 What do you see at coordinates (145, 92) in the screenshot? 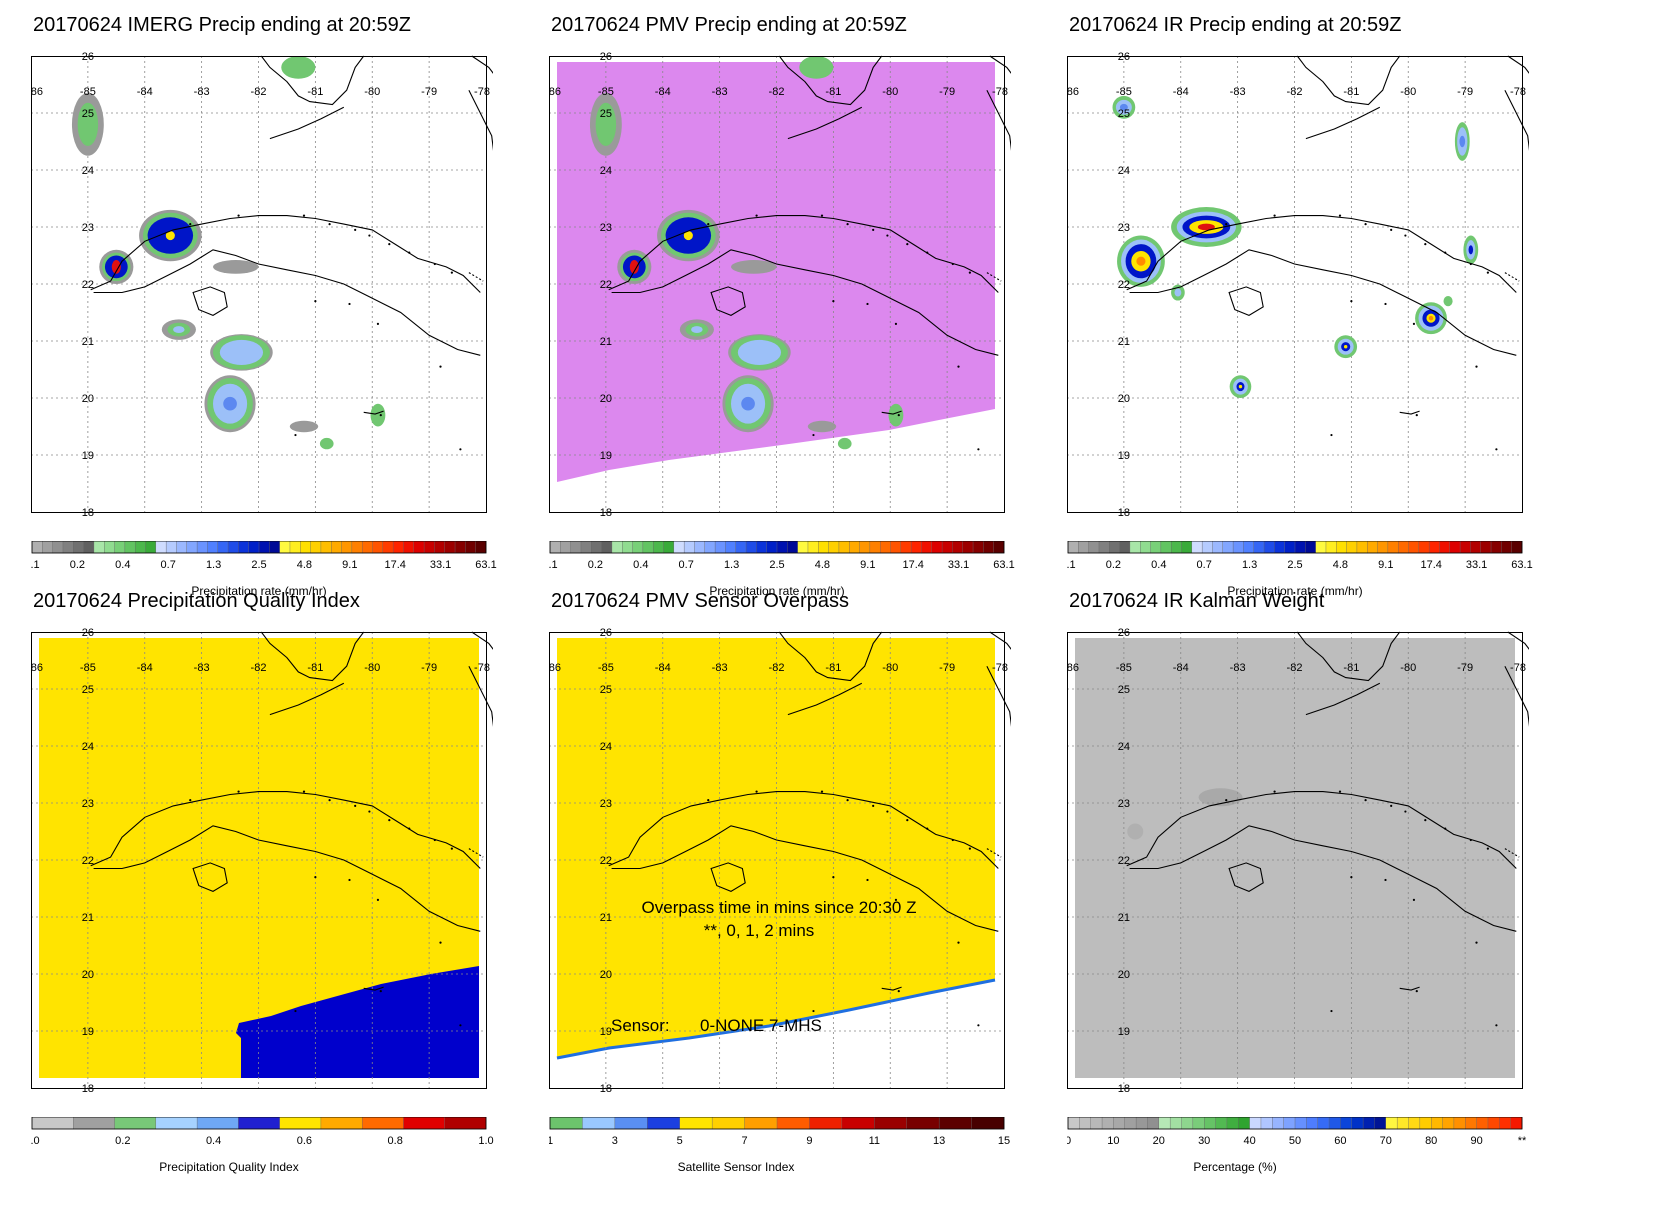
I see `lon-label: -84` at bounding box center [145, 92].